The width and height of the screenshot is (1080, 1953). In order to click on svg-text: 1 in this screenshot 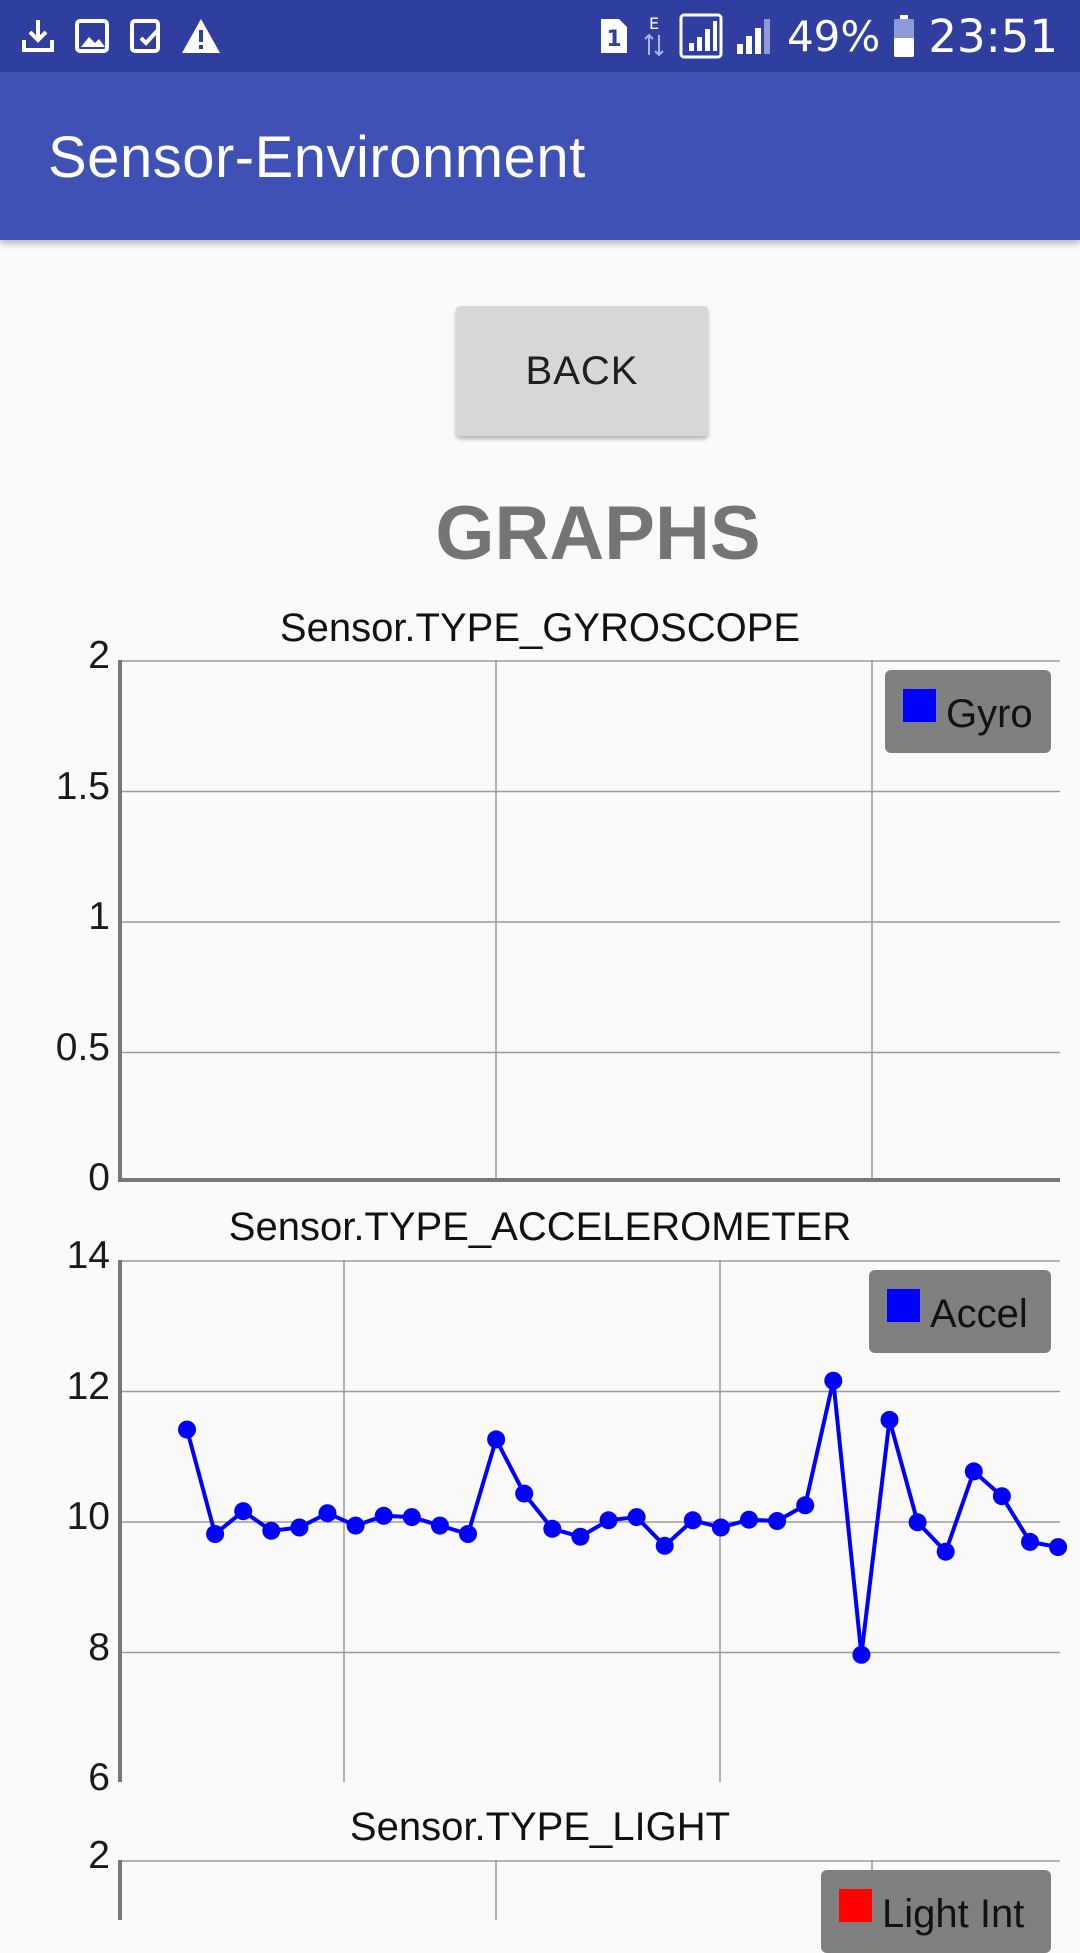, I will do `click(613, 39)`.